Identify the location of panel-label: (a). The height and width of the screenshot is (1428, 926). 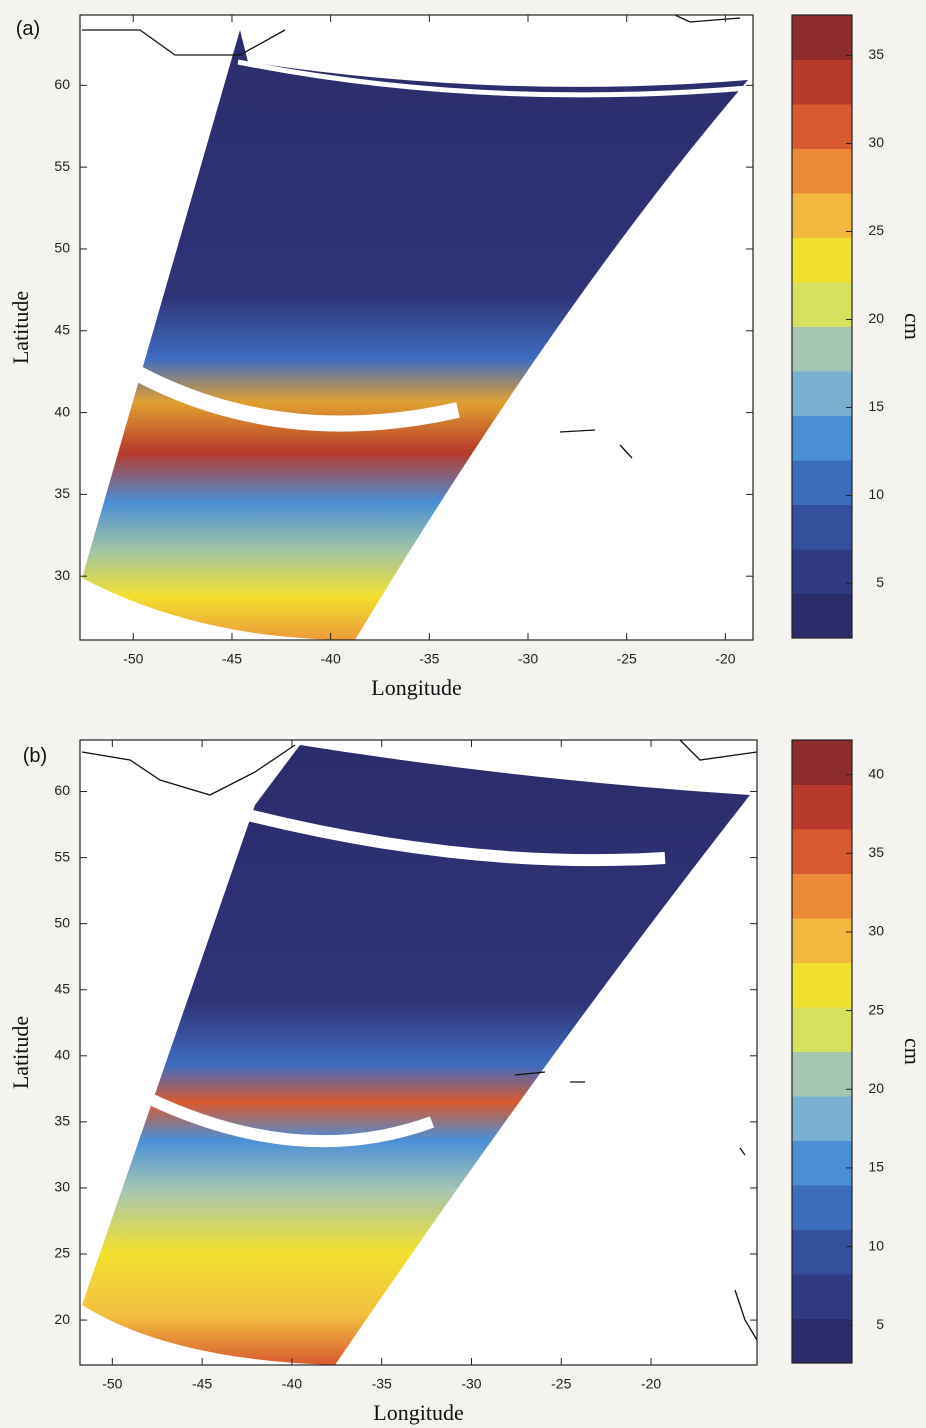
(28, 29).